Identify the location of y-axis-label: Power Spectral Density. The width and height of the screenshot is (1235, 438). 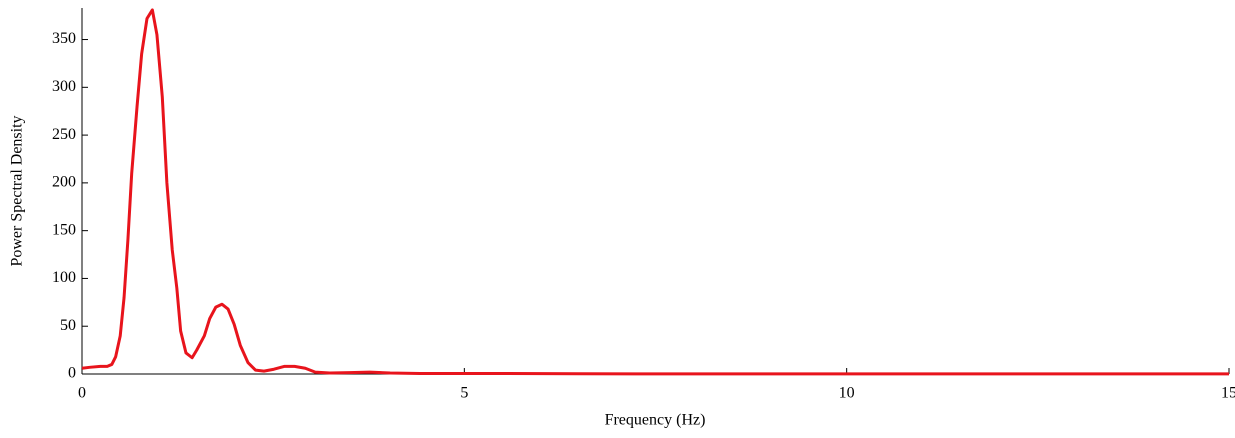
(17, 190).